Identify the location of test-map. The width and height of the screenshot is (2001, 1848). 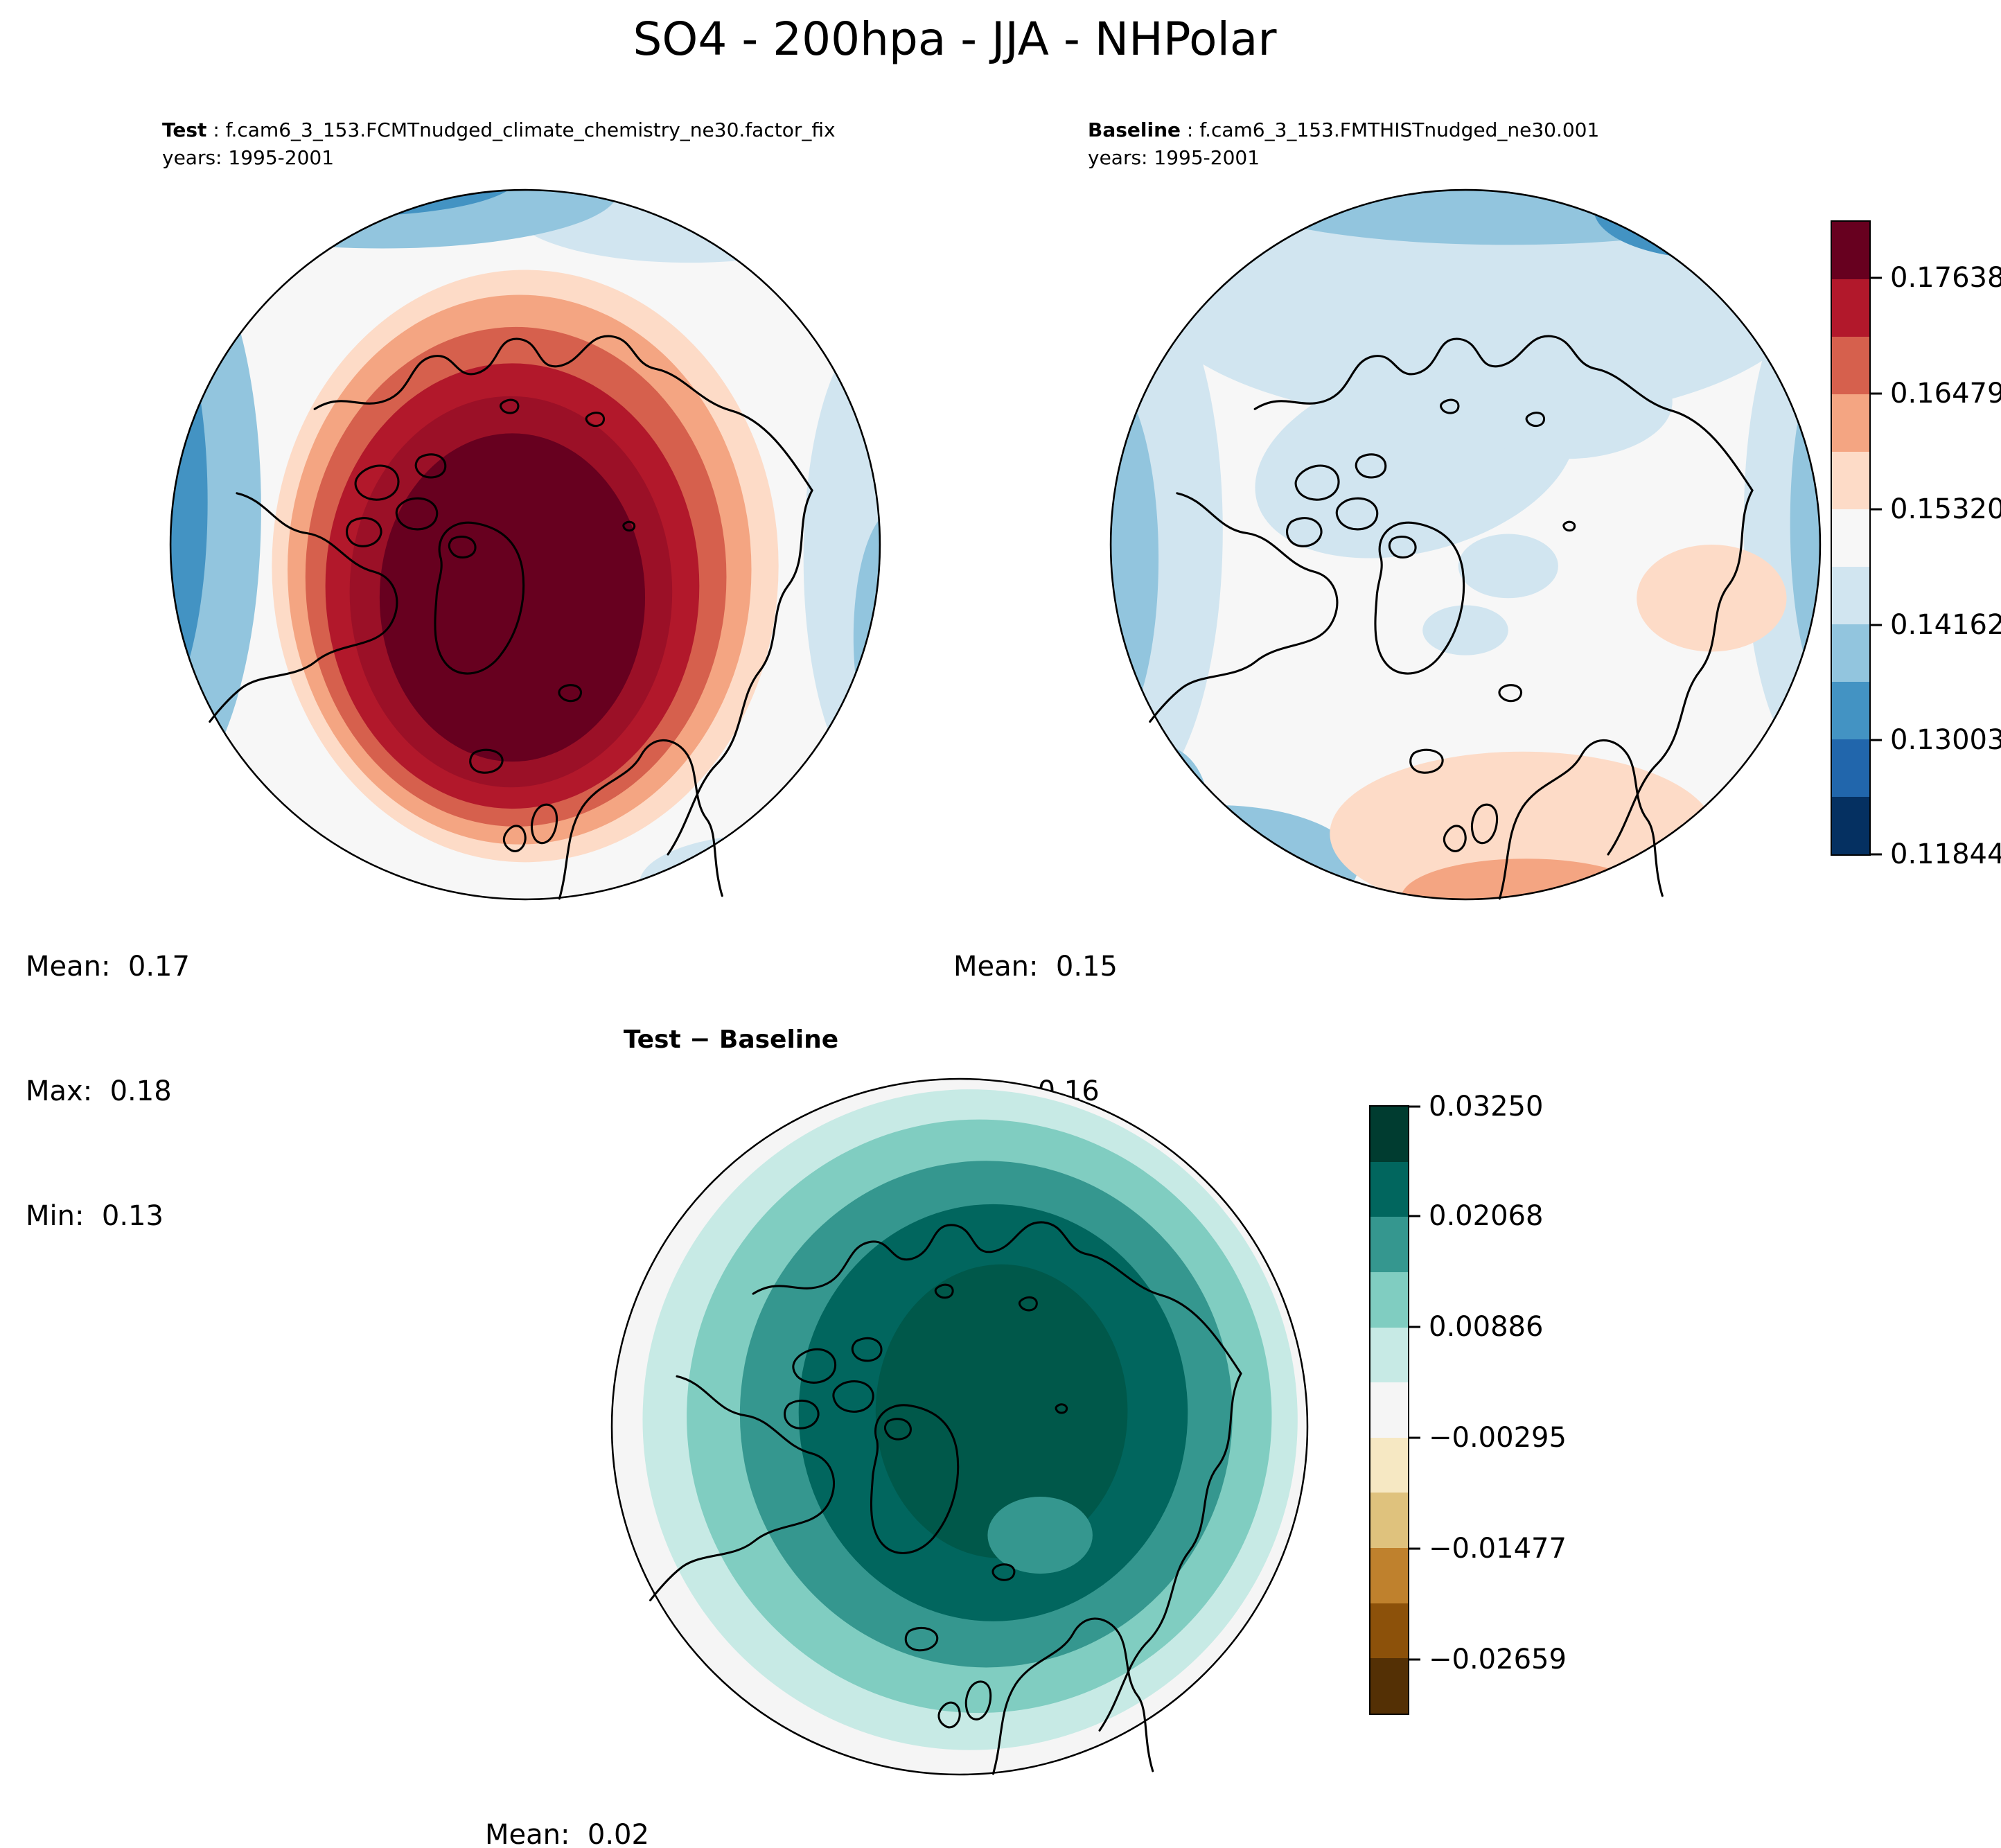
(525, 544).